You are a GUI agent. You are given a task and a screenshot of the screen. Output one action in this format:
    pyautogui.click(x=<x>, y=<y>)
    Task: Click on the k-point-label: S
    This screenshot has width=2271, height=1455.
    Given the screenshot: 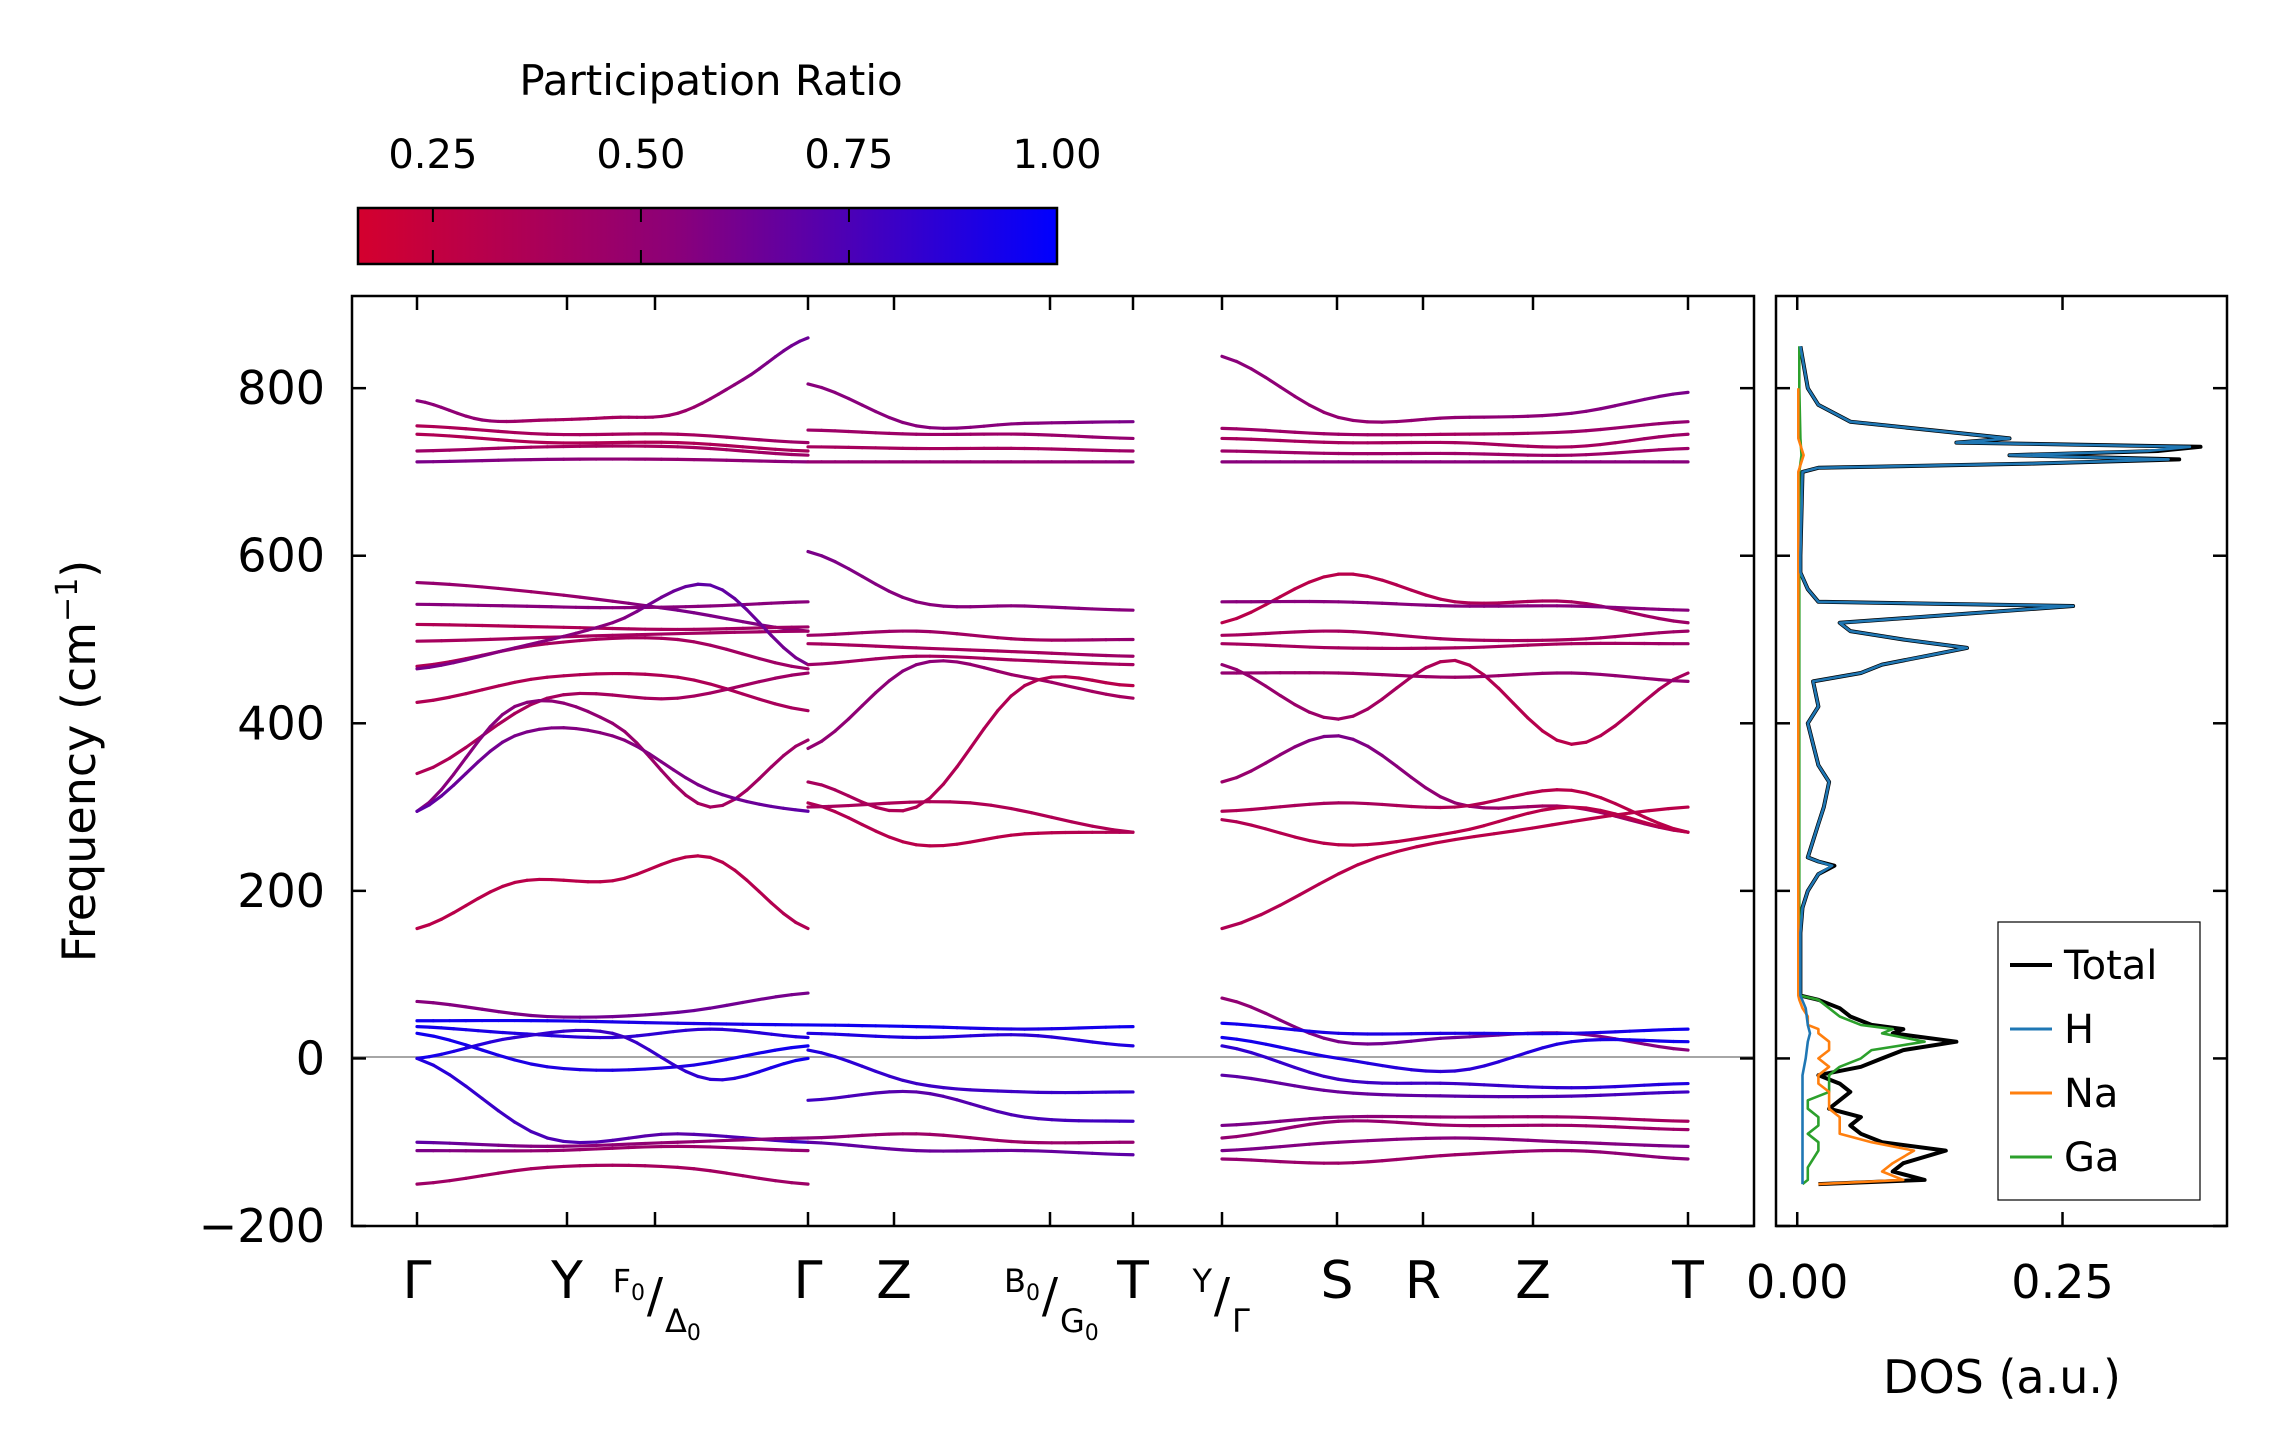 What is the action you would take?
    pyautogui.click(x=1336, y=1281)
    